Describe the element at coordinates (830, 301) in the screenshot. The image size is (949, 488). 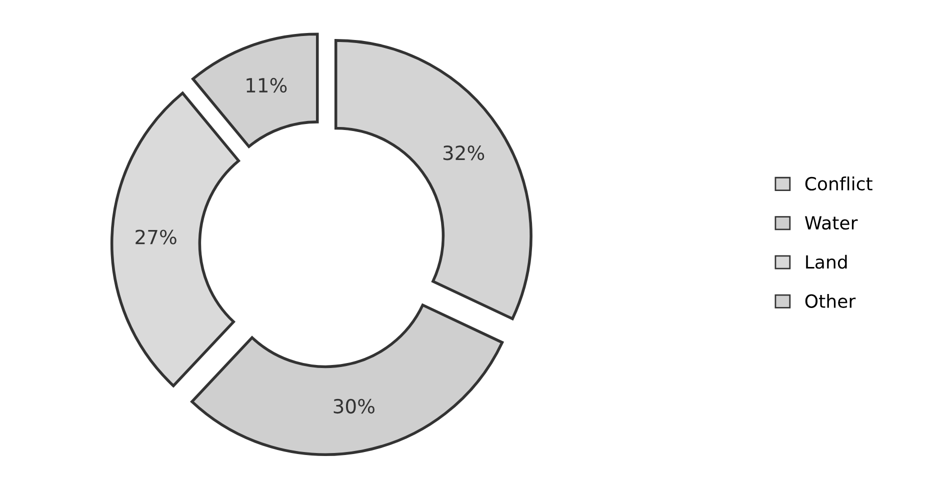
I see `legend-label: Other` at that location.